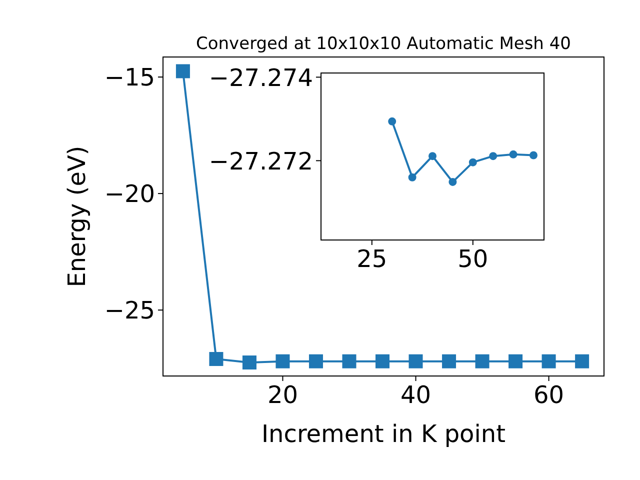 This screenshot has width=640, height=480. What do you see at coordinates (129, 194) in the screenshot?
I see `y-tick-label: −20` at bounding box center [129, 194].